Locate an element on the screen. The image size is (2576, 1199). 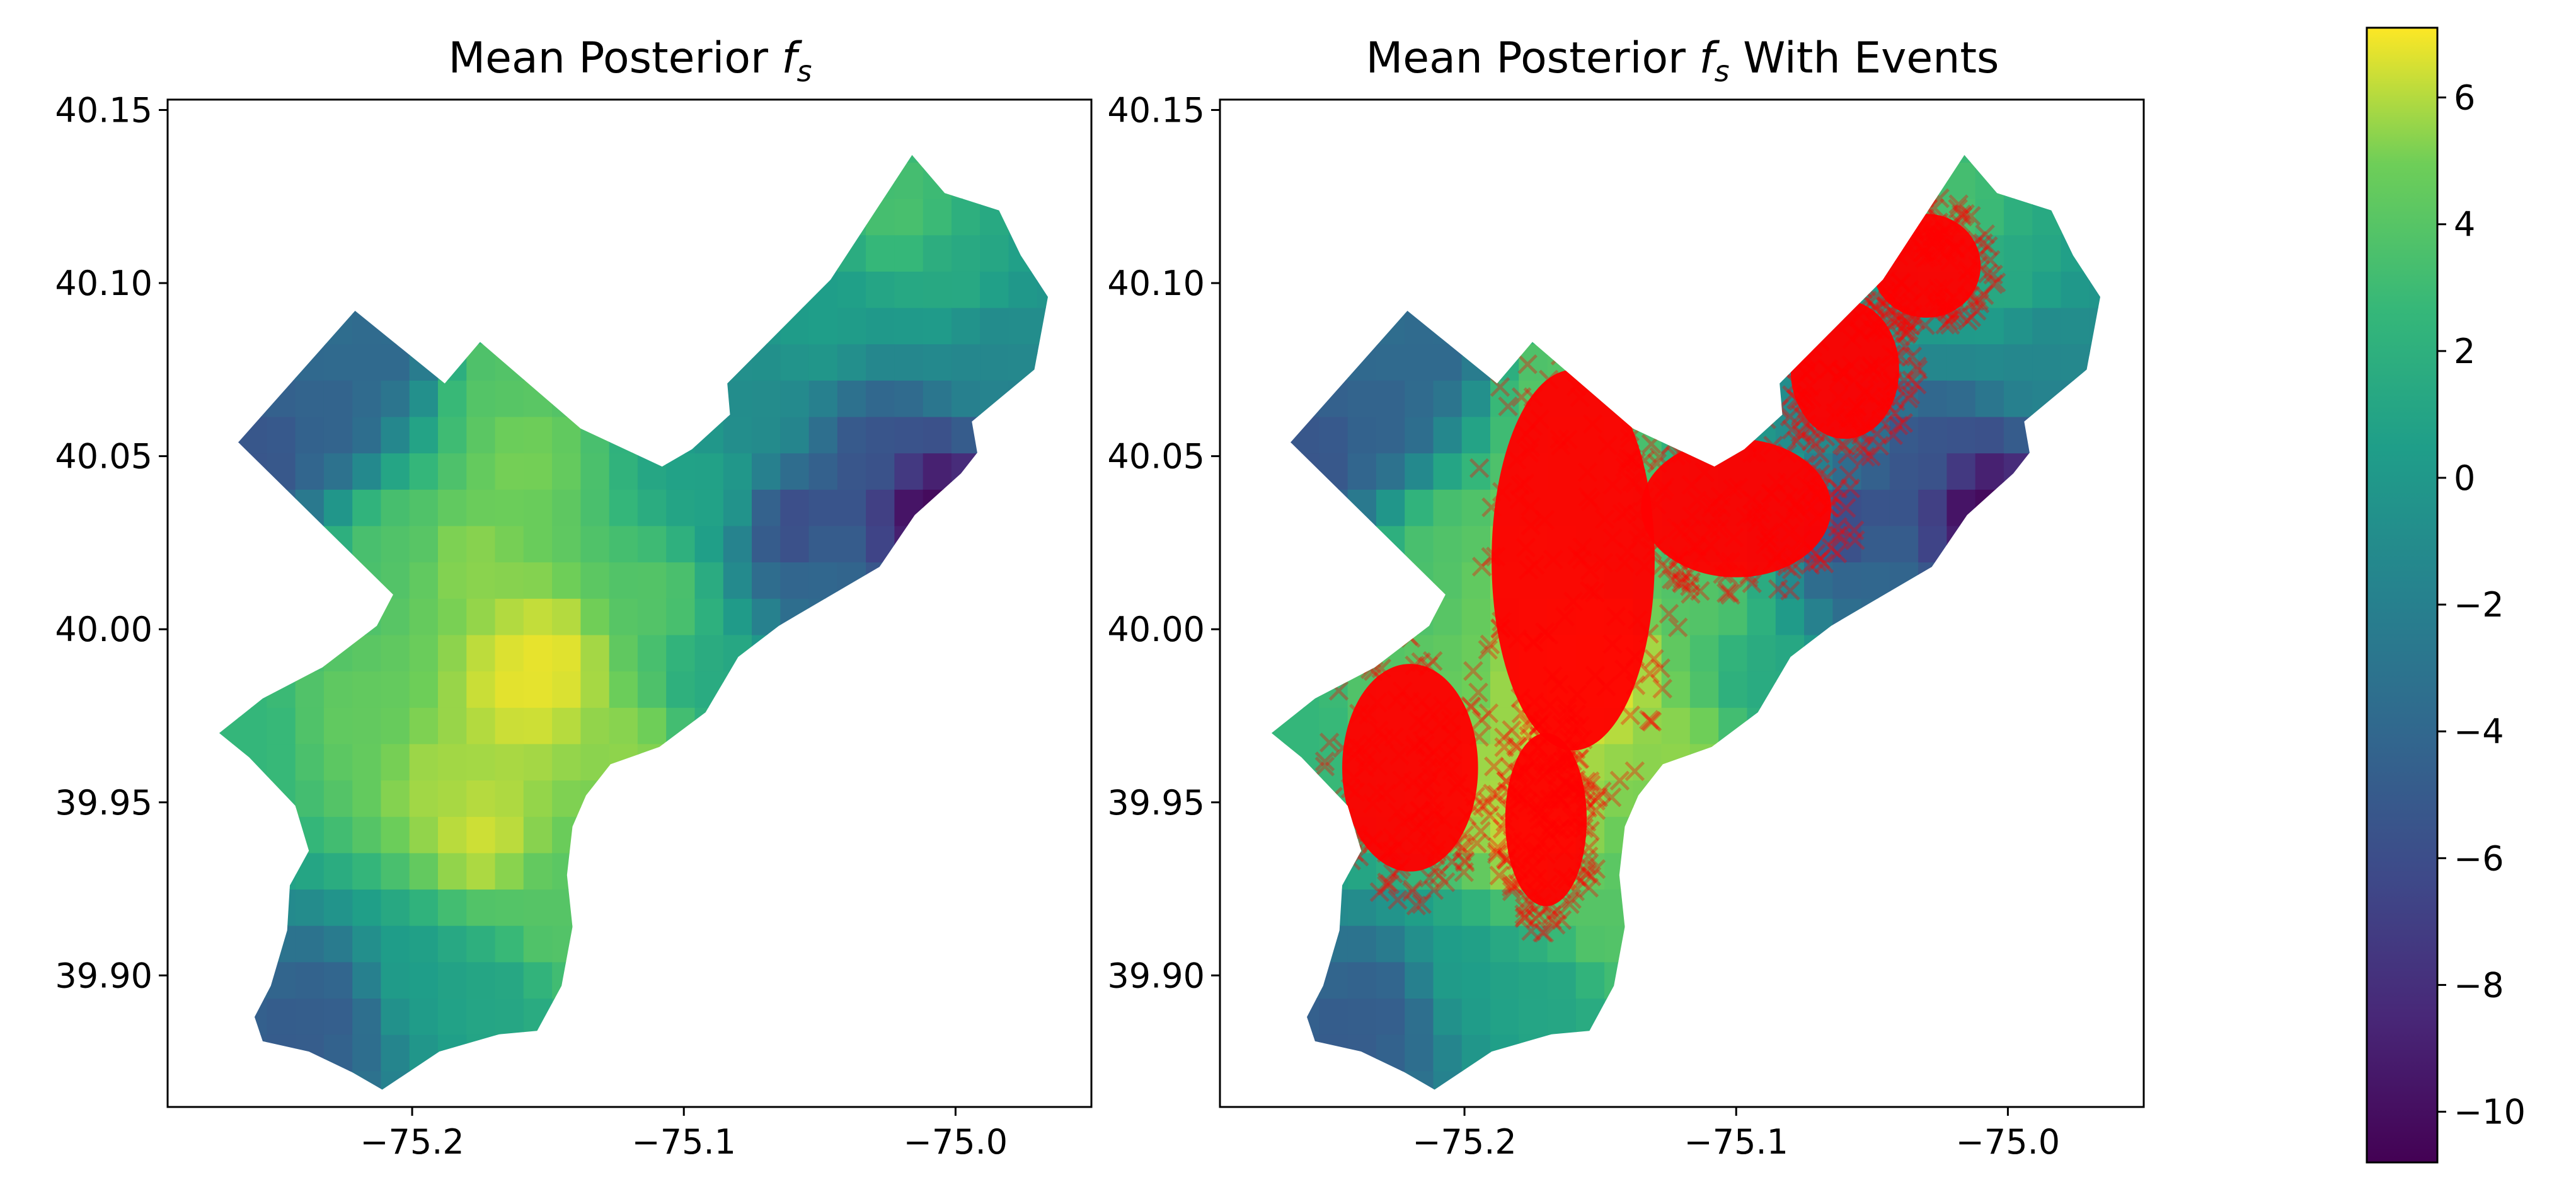
y-tick-label: 39.90 is located at coordinates (103, 975).